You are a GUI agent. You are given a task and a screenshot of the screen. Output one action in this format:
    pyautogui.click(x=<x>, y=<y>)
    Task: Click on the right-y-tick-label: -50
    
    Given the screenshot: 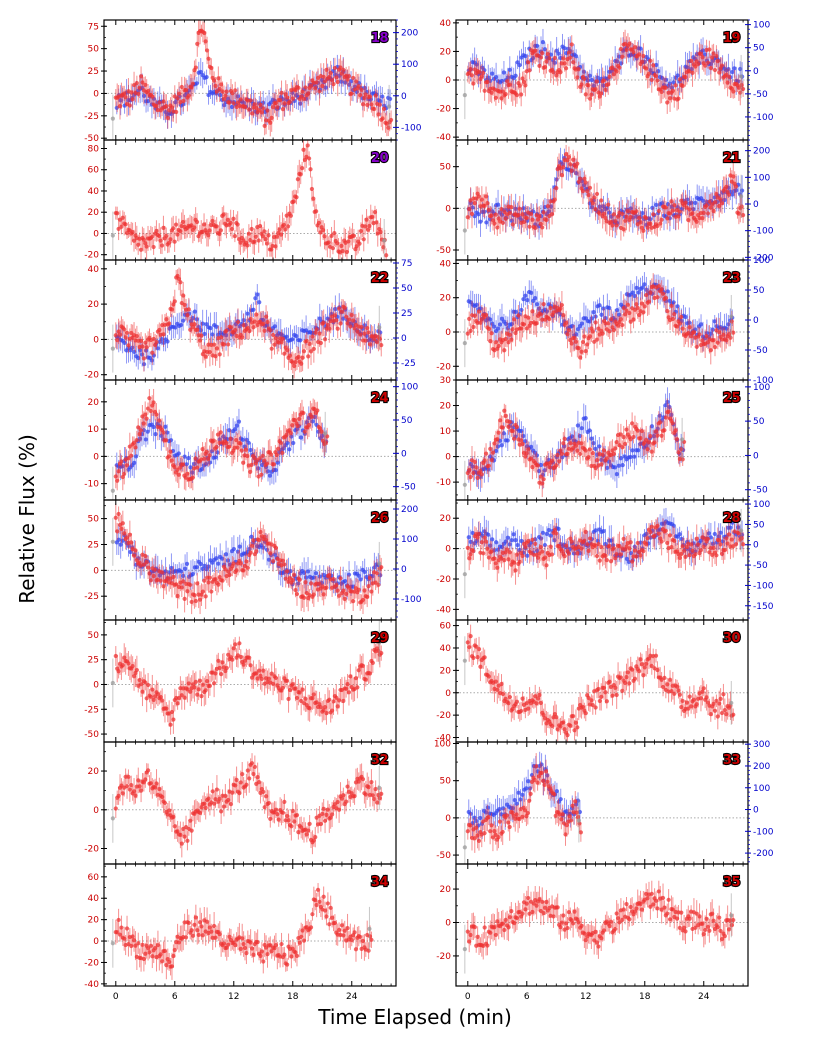 What is the action you would take?
    pyautogui.click(x=760, y=351)
    